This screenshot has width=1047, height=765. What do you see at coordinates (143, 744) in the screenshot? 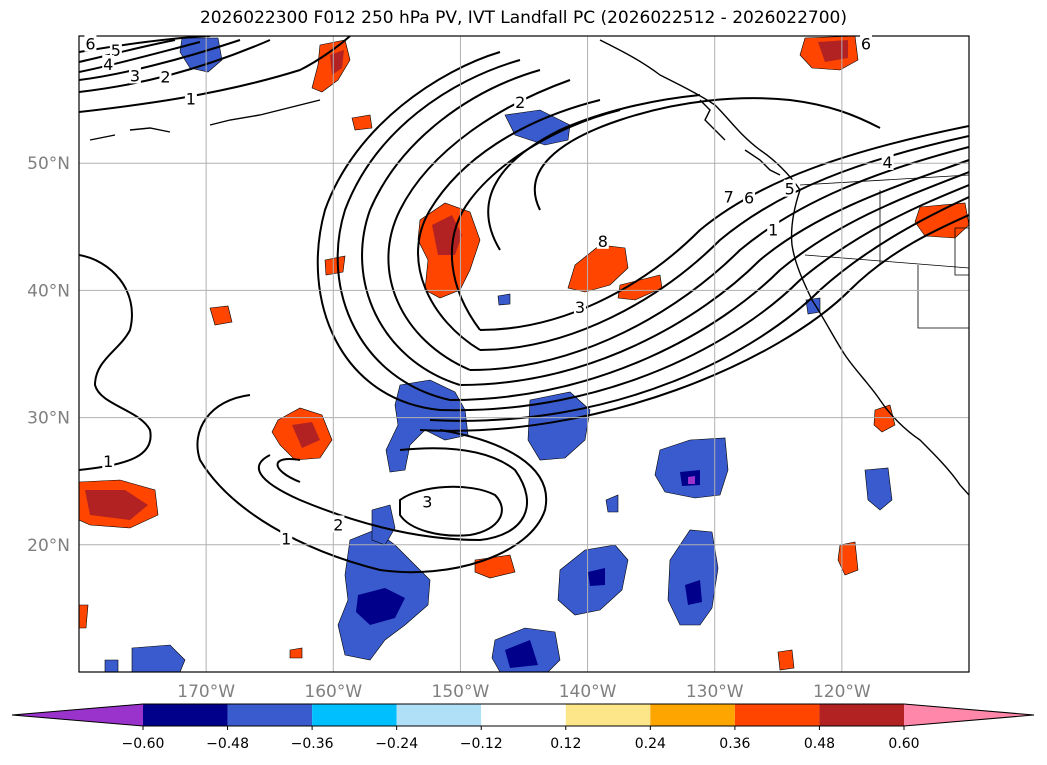
I see `colorbar-tick-label: −0.60` at bounding box center [143, 744].